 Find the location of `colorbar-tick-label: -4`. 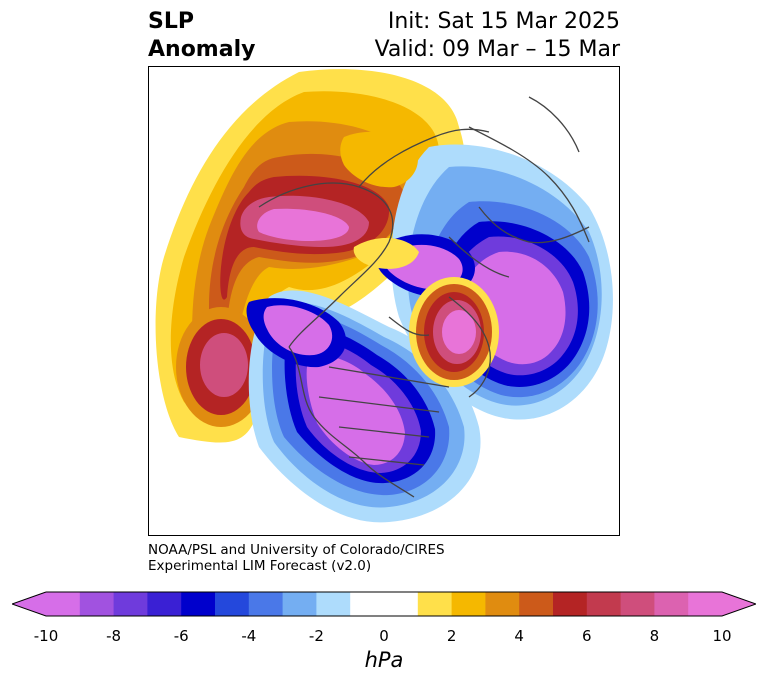

colorbar-tick-label: -4 is located at coordinates (249, 636).